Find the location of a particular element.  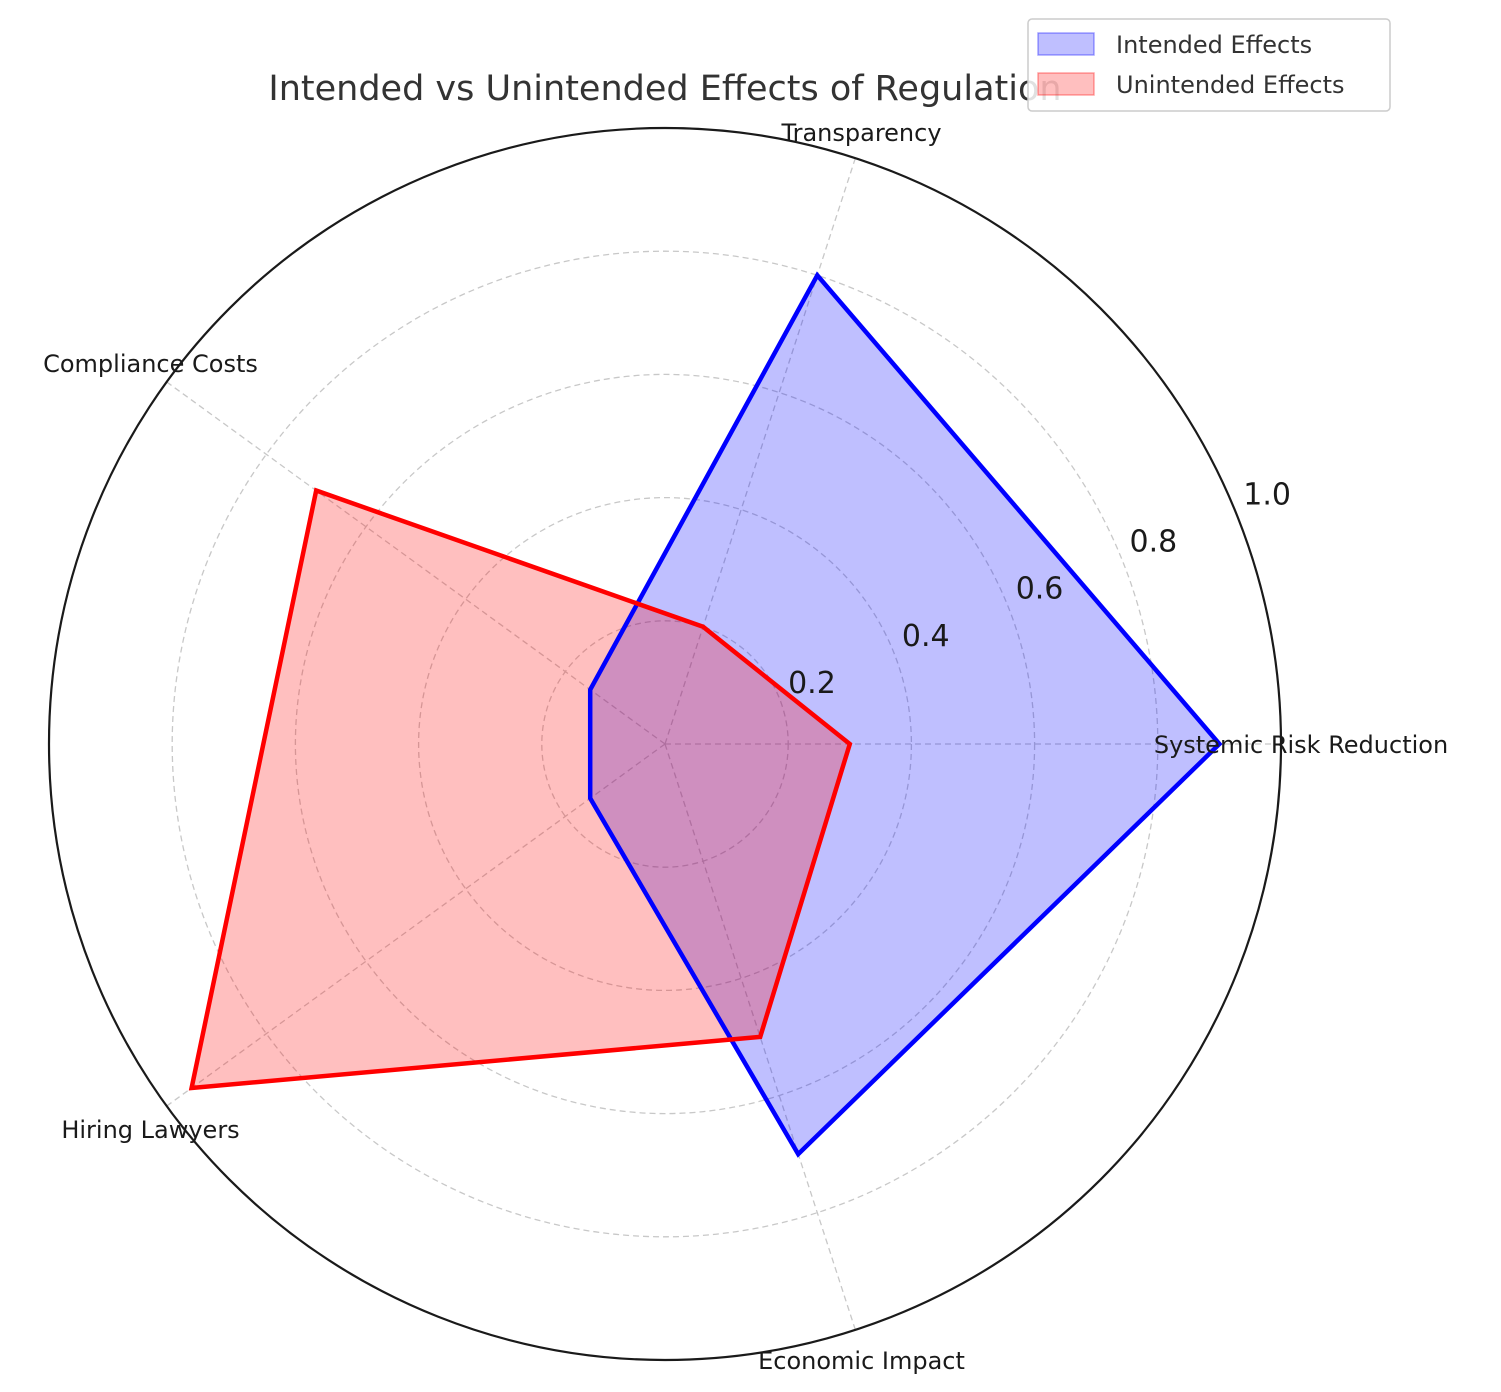

radial-tick-labels: 0.2 0.4 0.6 0.8 1.0 is located at coordinates (1039, 589).